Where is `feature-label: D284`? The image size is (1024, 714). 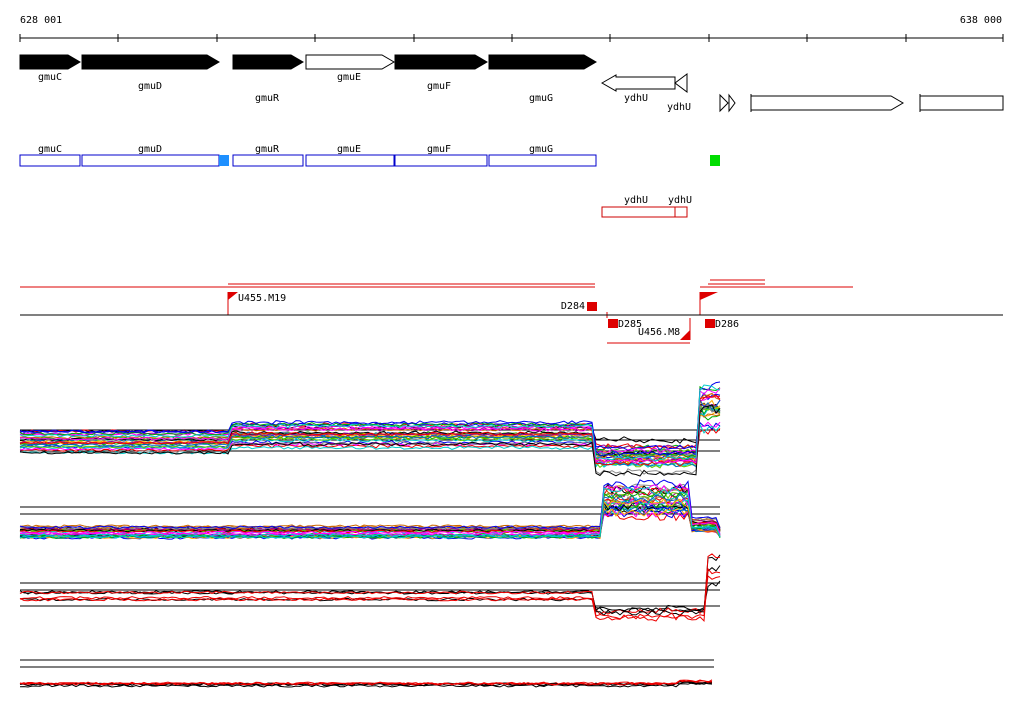
feature-label: D284 is located at coordinates (573, 306).